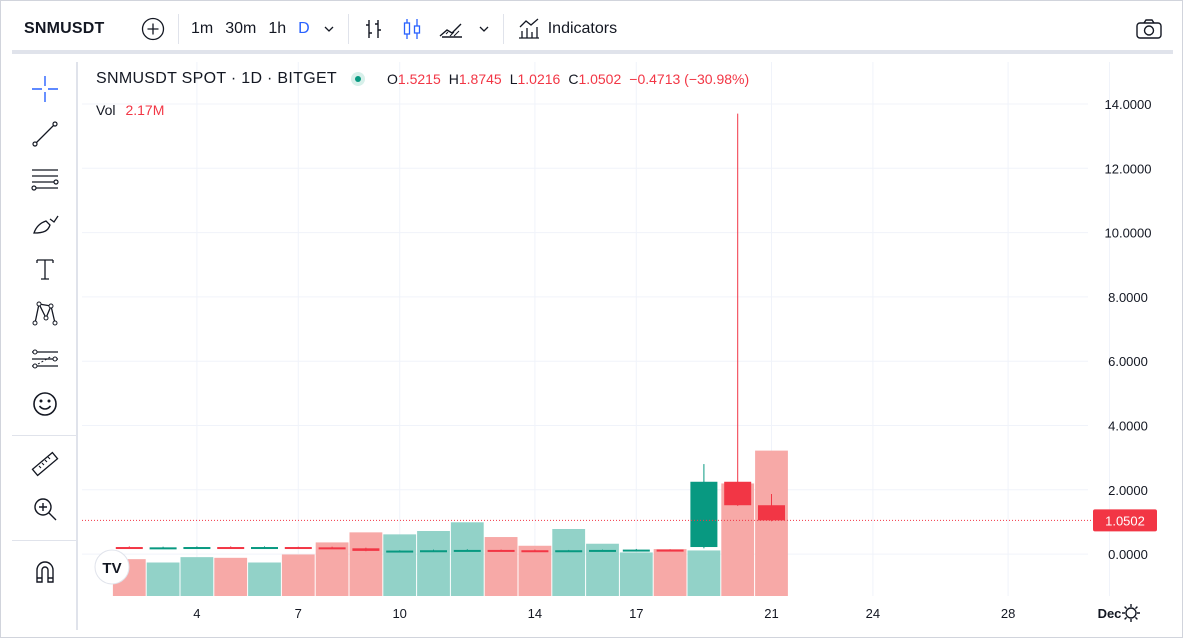 This screenshot has height=640, width=1185. What do you see at coordinates (241, 28) in the screenshot?
I see `interval-30m: 30m` at bounding box center [241, 28].